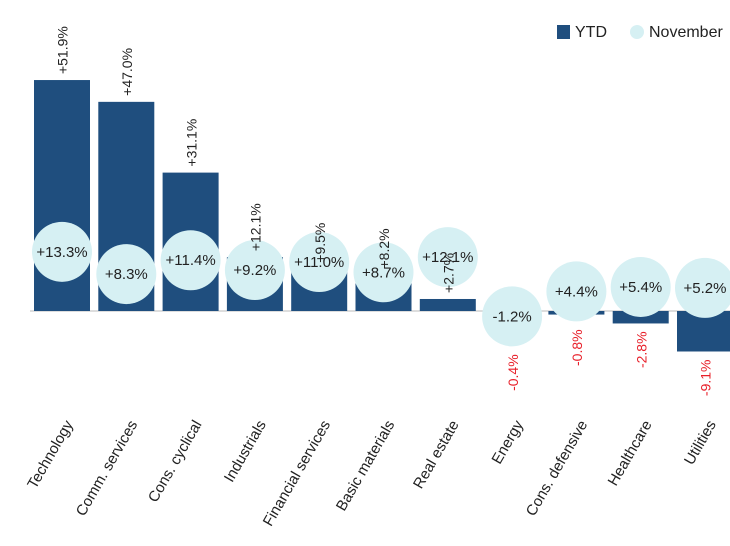 This screenshot has width=730, height=546. I want to click on dot-label: +5.4%, so click(640, 287).